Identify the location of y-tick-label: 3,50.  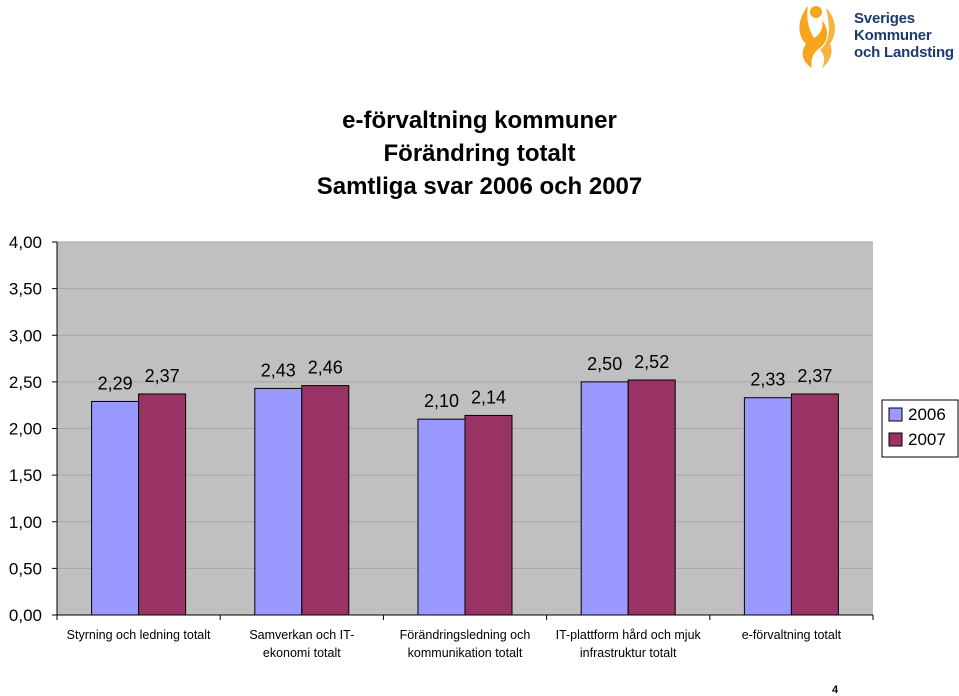
(25, 289).